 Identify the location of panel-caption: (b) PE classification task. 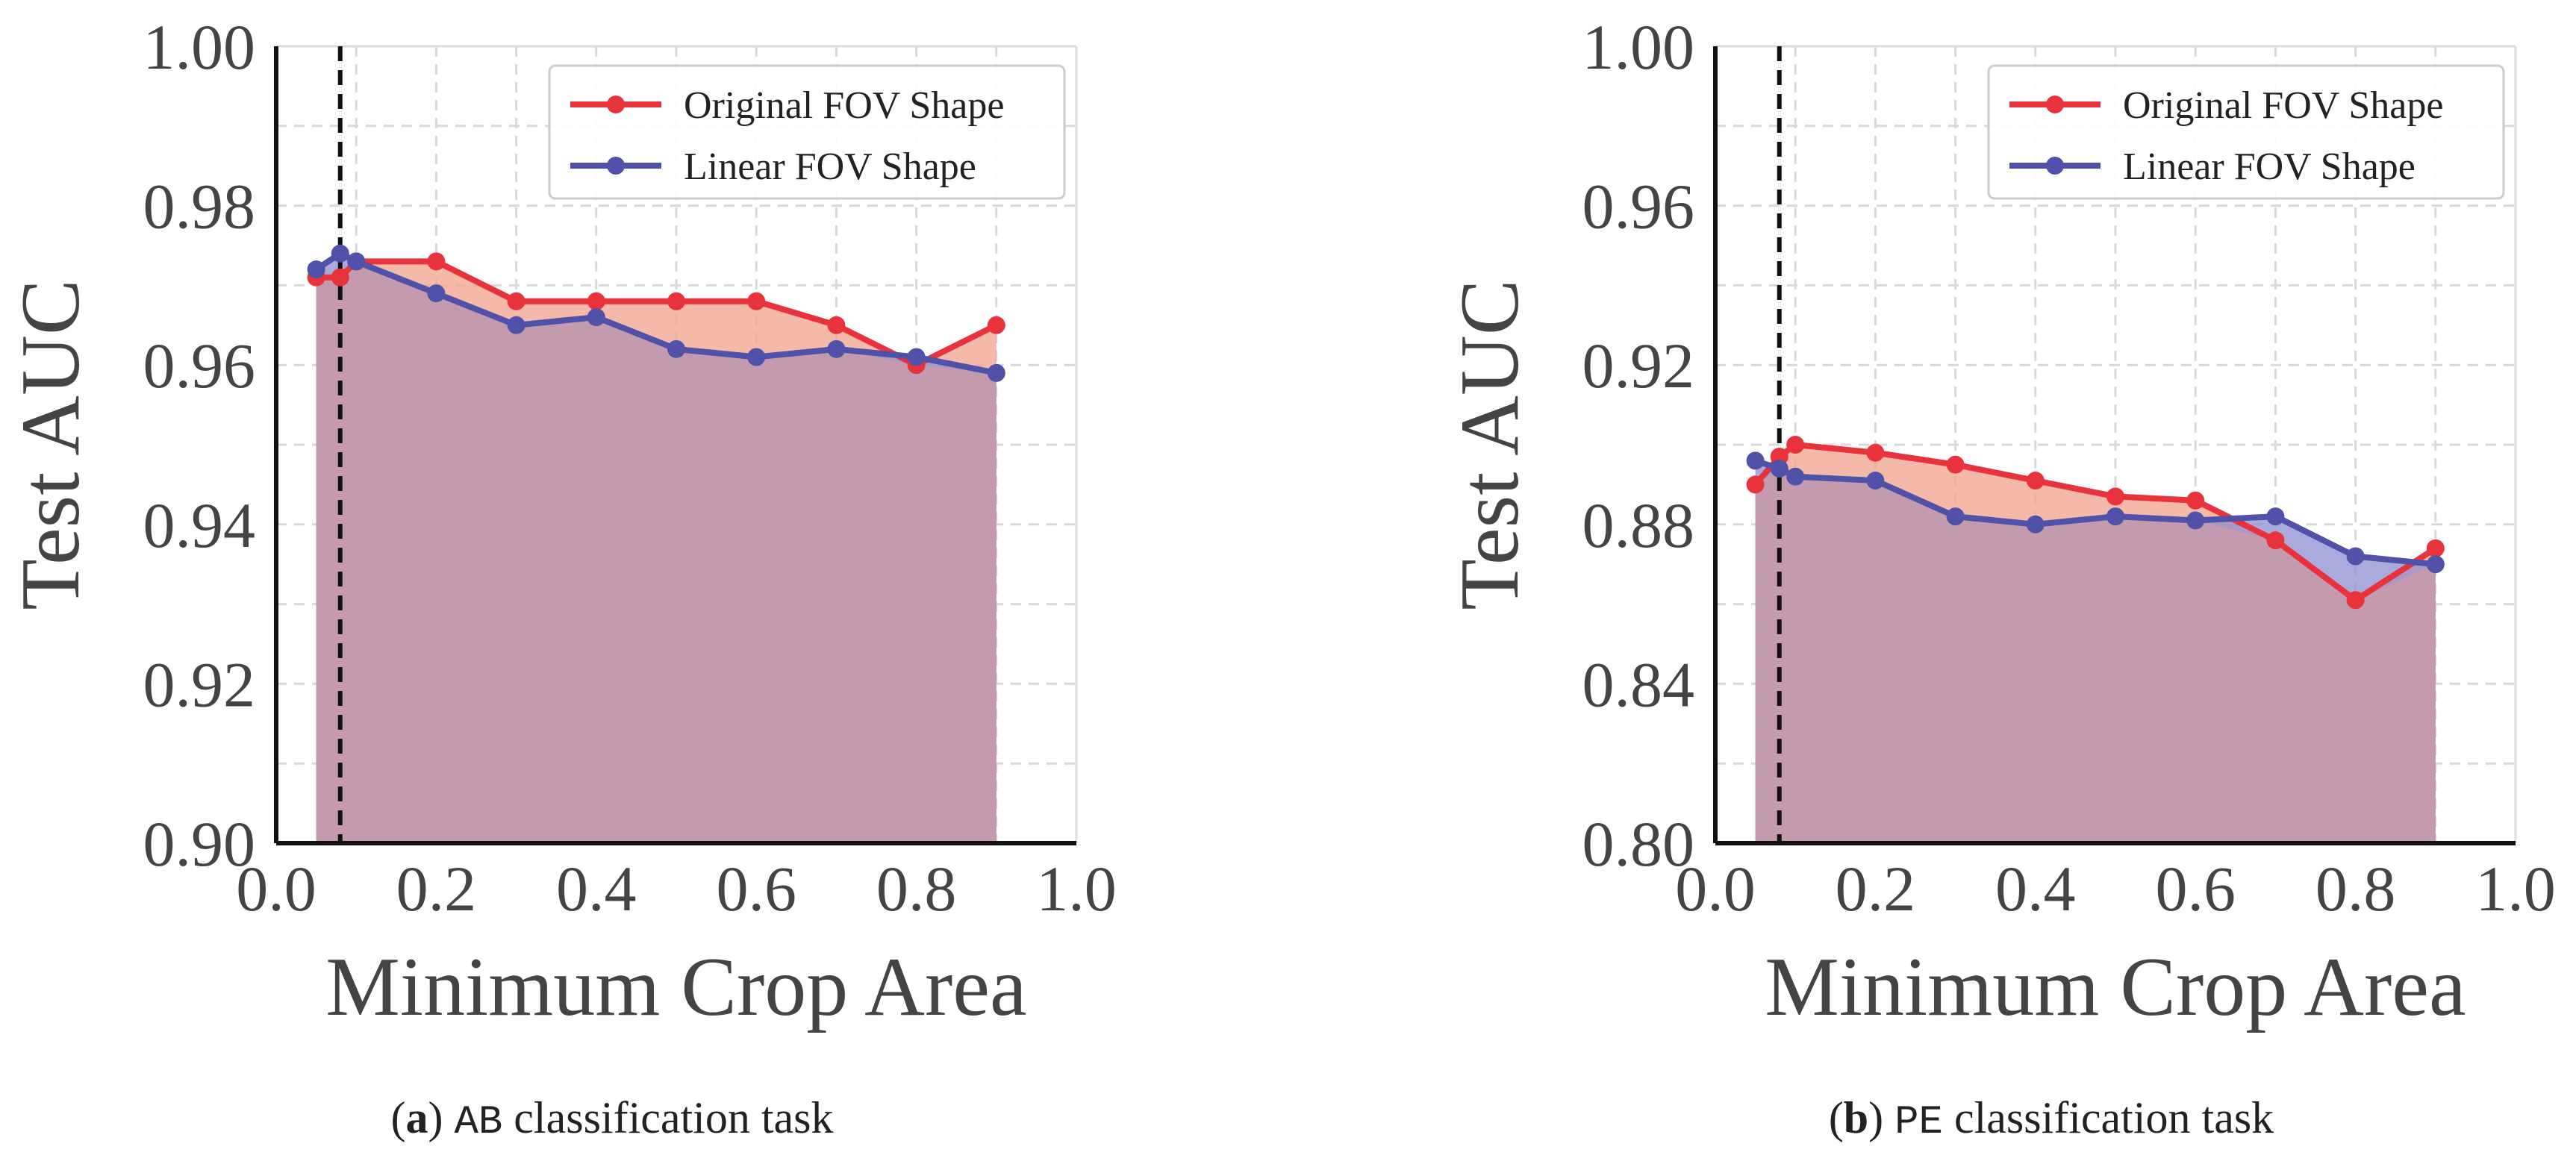
(2051, 1119).